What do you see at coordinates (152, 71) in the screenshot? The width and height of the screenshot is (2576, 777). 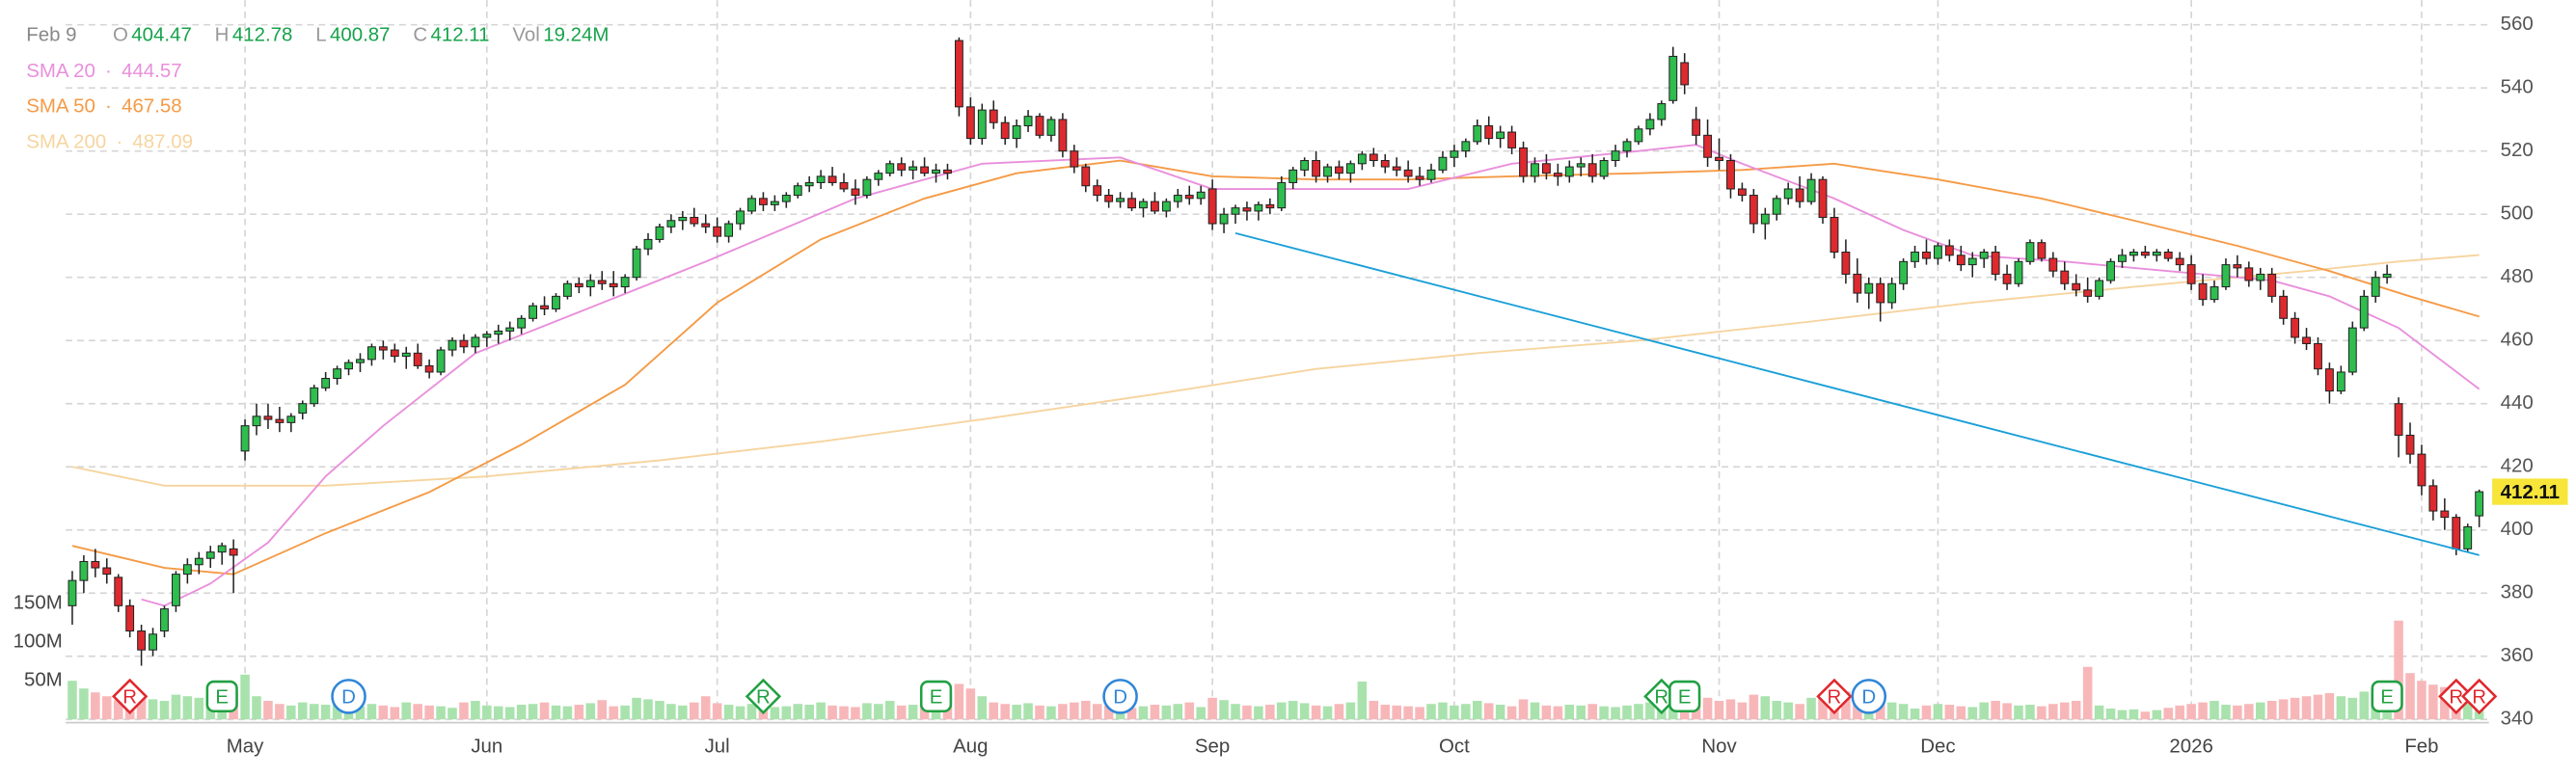 I see `legend-value: 444.57` at bounding box center [152, 71].